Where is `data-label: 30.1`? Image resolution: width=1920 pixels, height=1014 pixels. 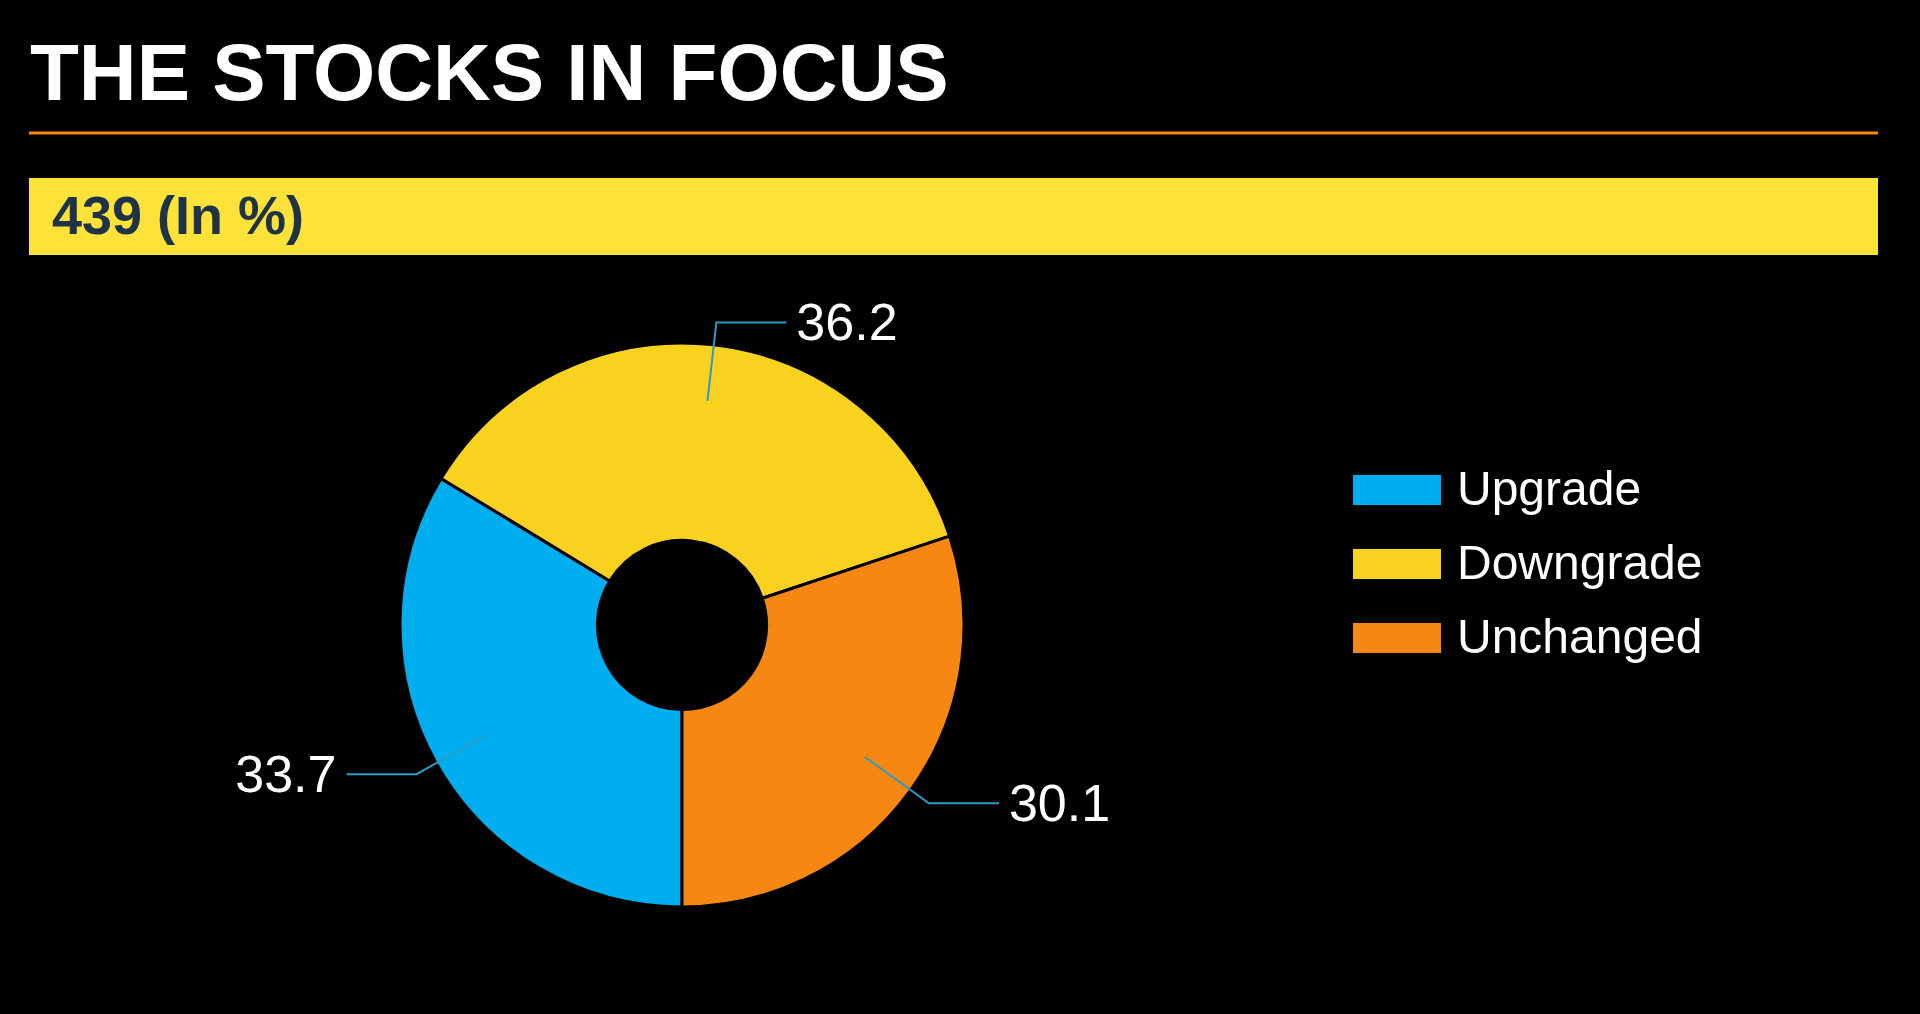 data-label: 30.1 is located at coordinates (1059, 803).